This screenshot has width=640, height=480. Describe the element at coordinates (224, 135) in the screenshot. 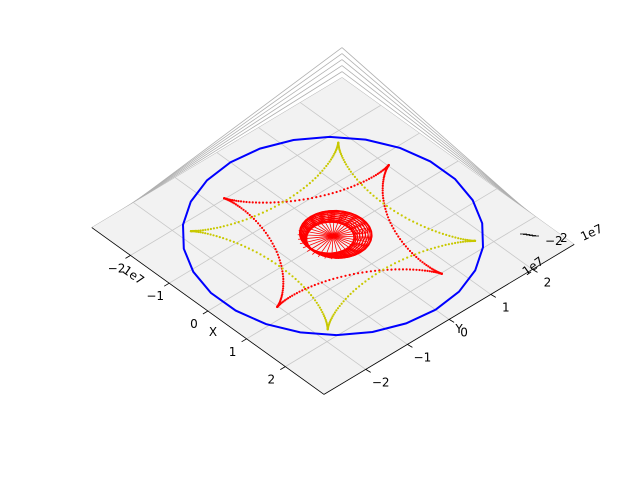

I see `pane-grid-line` at that location.